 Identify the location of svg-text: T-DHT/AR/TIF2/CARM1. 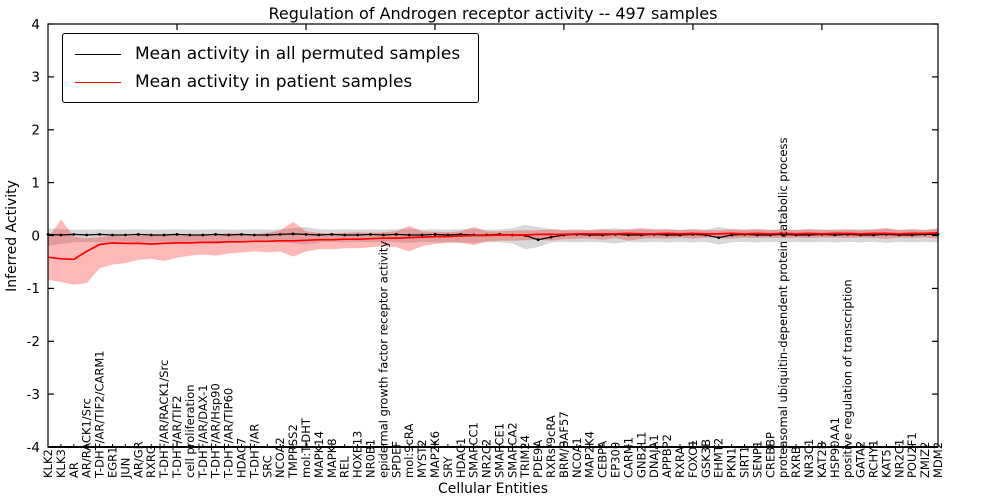
(100, 414).